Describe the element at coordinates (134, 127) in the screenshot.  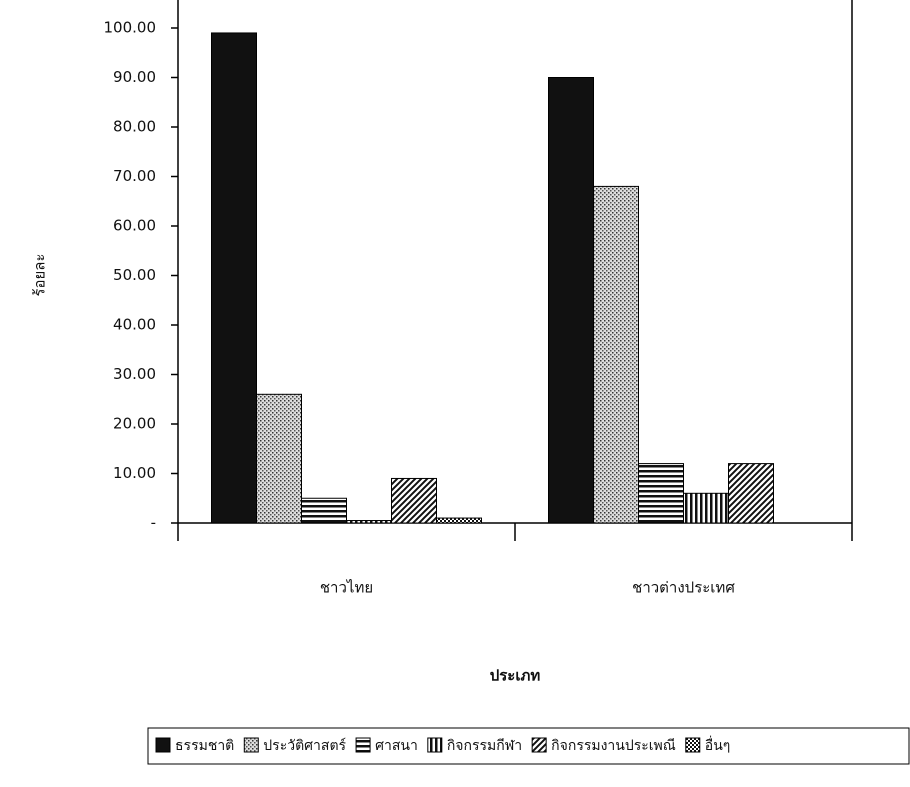
I see `y-tick-label: 80.00` at that location.